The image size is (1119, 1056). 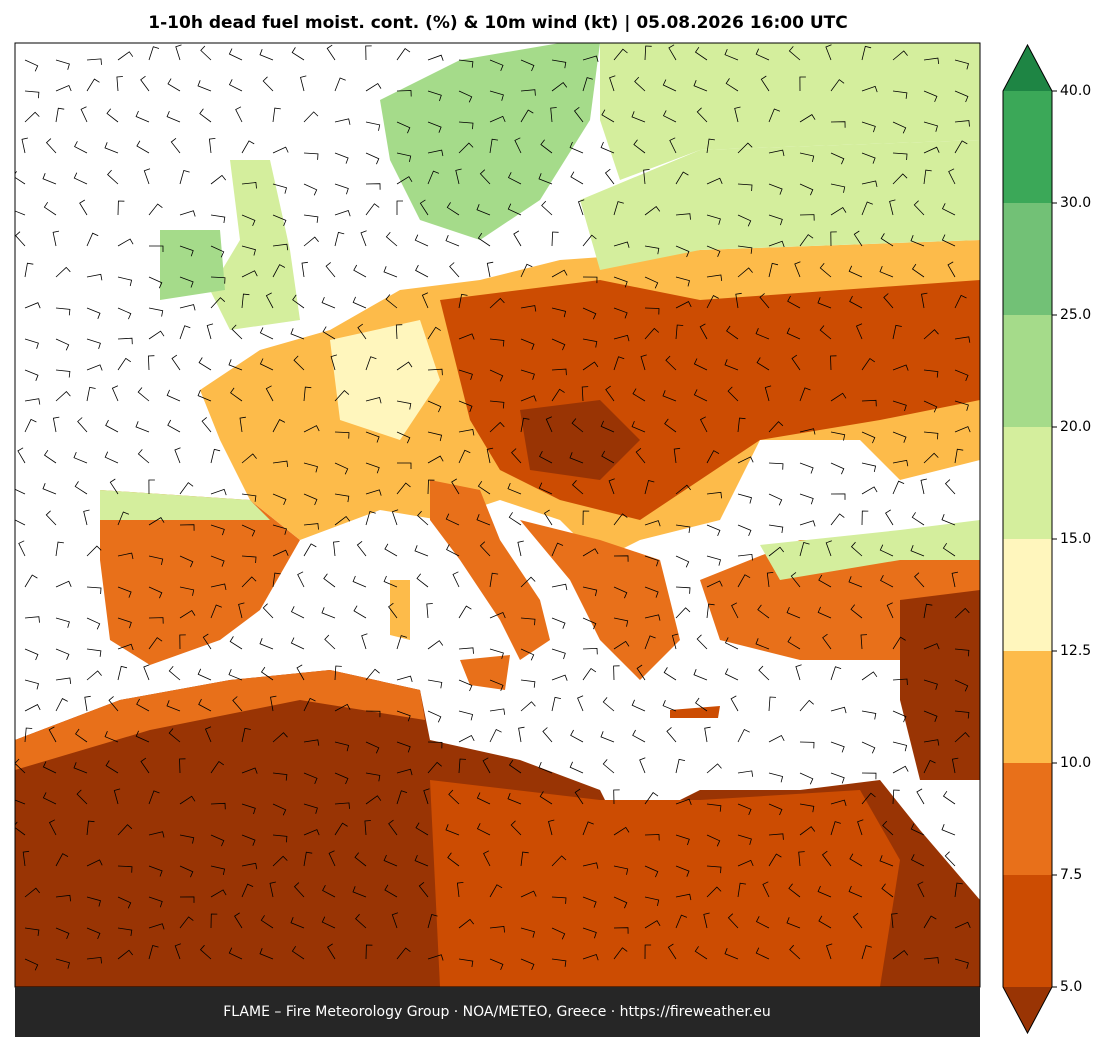 What do you see at coordinates (497, 1012) in the screenshot?
I see `footer-bar` at bounding box center [497, 1012].